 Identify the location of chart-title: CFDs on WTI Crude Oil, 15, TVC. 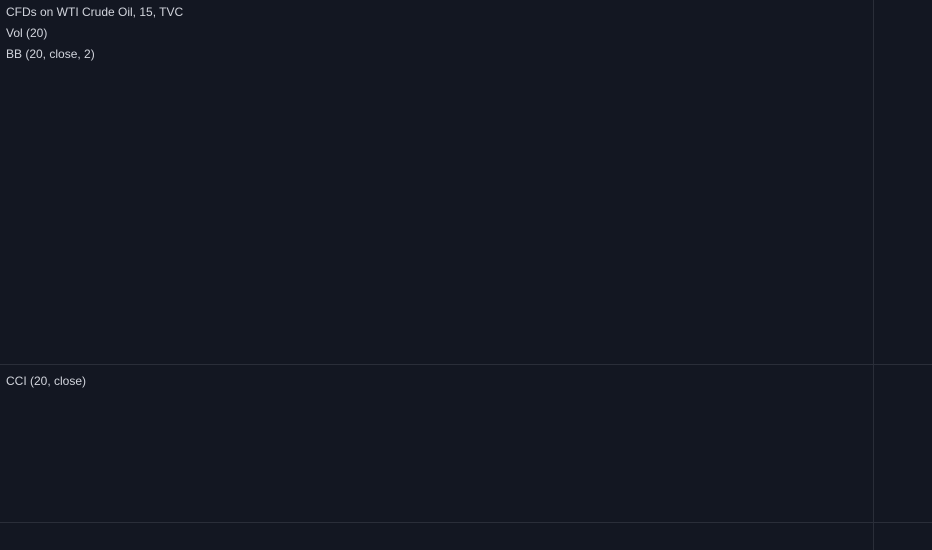
(94, 12).